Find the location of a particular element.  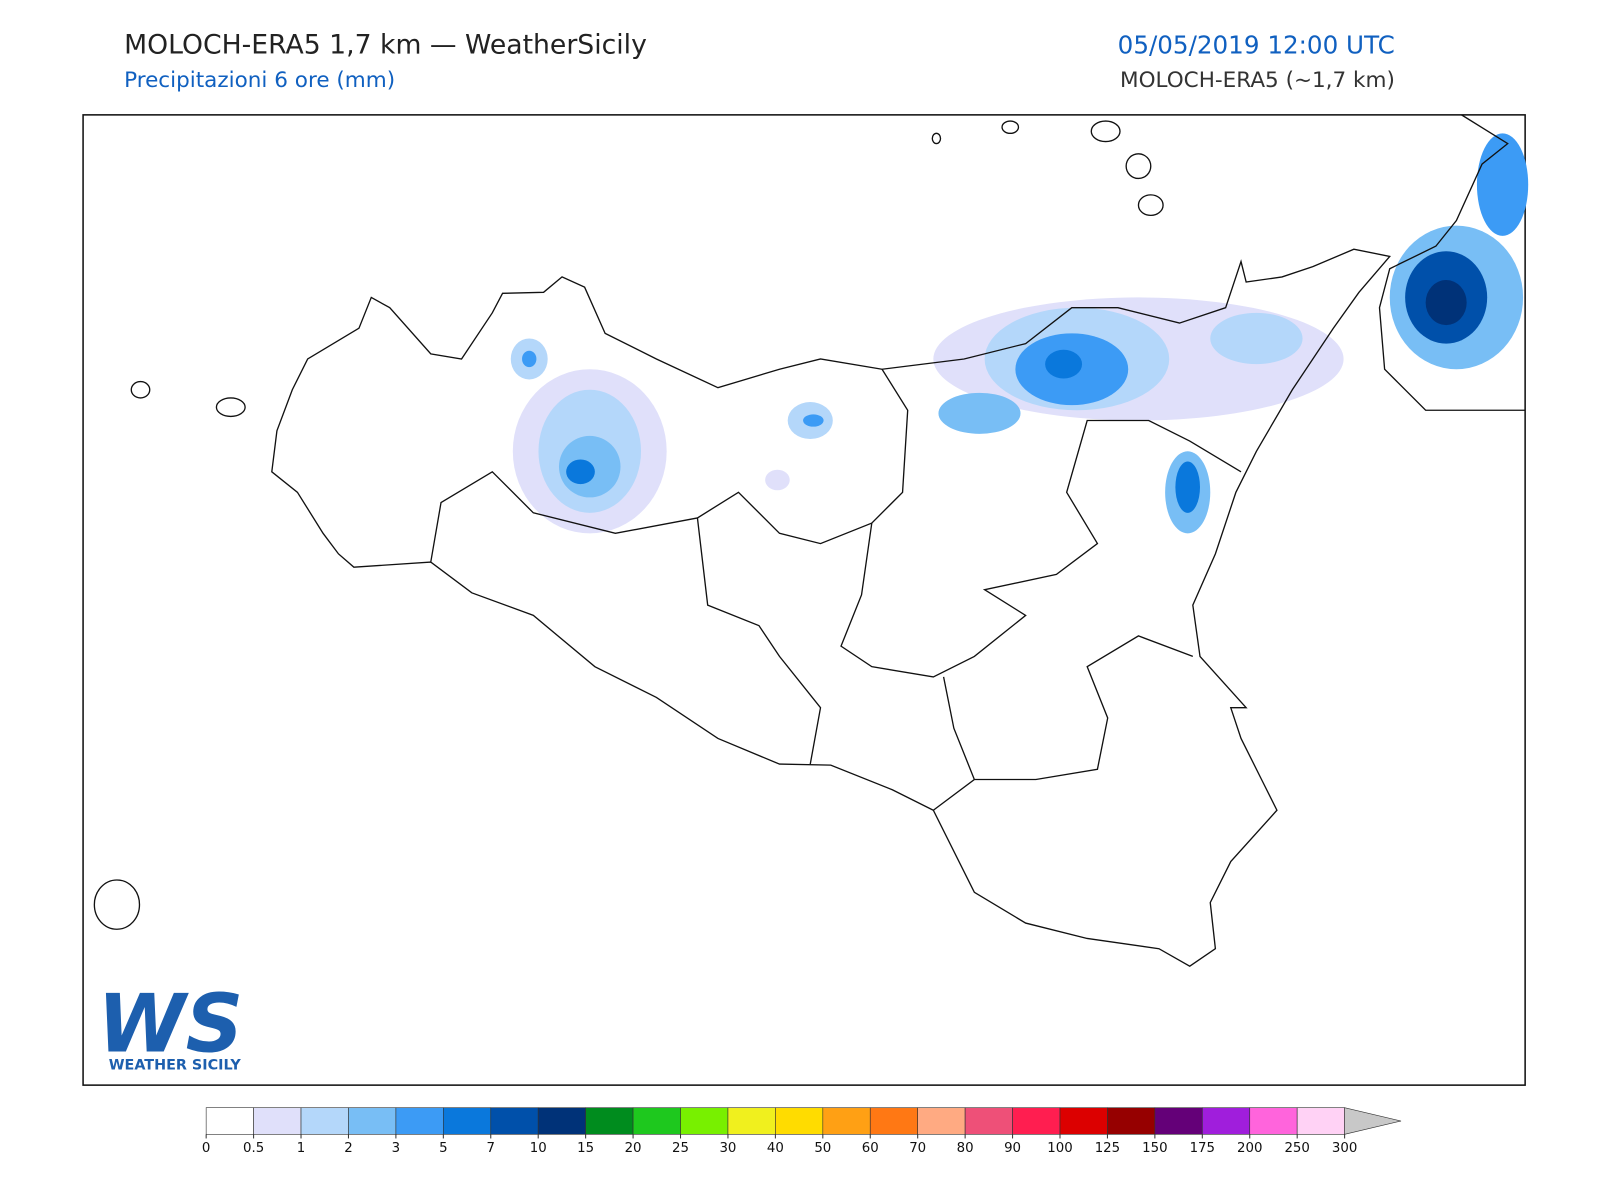

logo: WS WEATHER SICILY is located at coordinates (170, 1025).